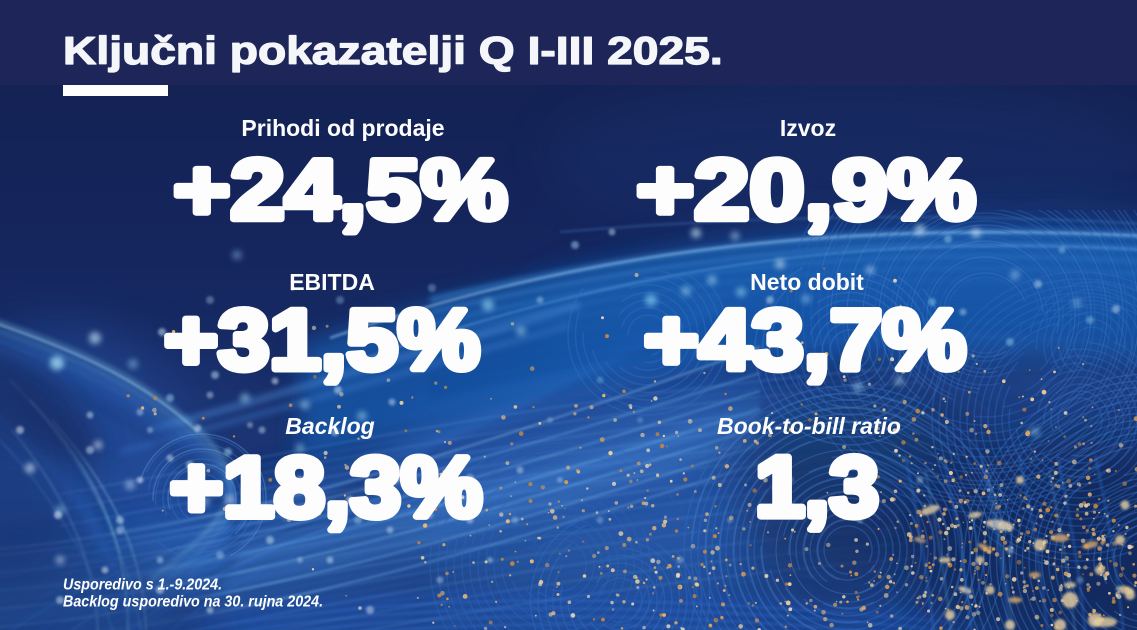 The image size is (1137, 630). What do you see at coordinates (817, 487) in the screenshot?
I see `svg-text: 1,3` at bounding box center [817, 487].